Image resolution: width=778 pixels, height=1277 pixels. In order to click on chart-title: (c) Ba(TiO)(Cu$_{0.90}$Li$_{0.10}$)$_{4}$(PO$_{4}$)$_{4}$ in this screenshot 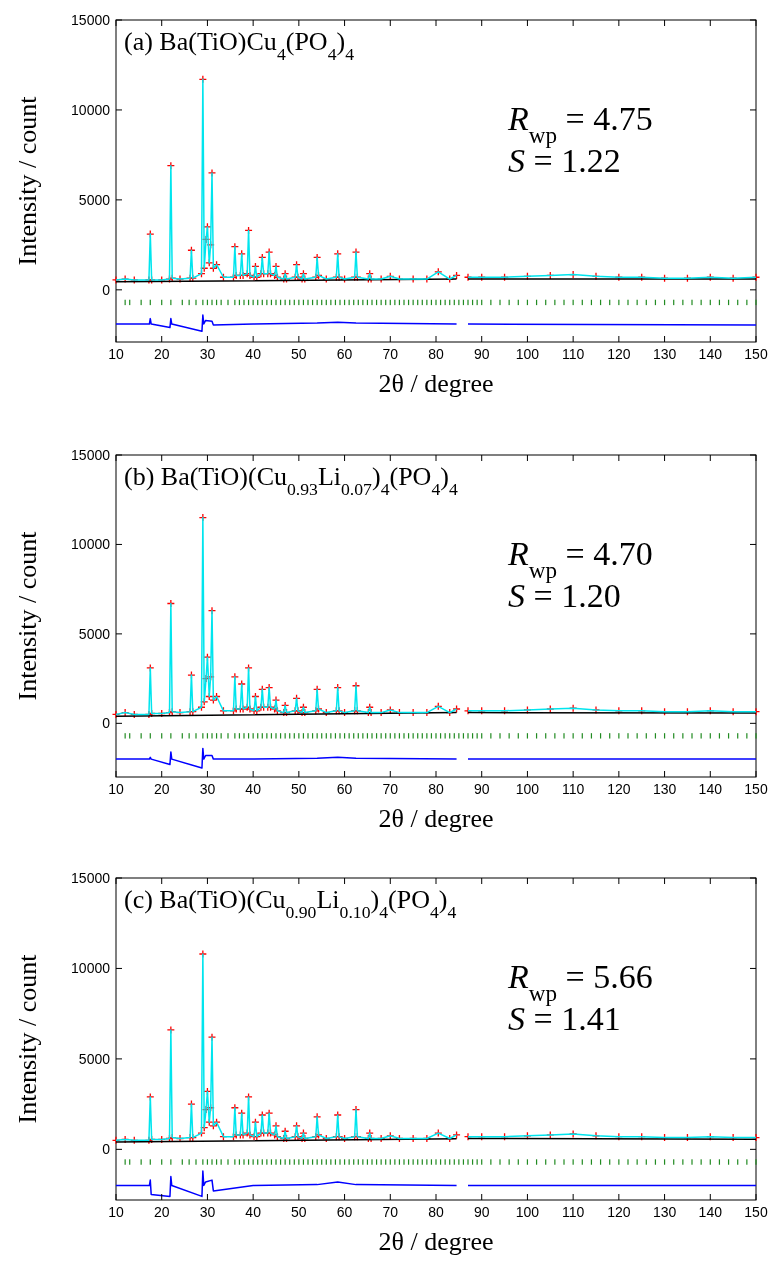, I will do `click(290, 903)`.